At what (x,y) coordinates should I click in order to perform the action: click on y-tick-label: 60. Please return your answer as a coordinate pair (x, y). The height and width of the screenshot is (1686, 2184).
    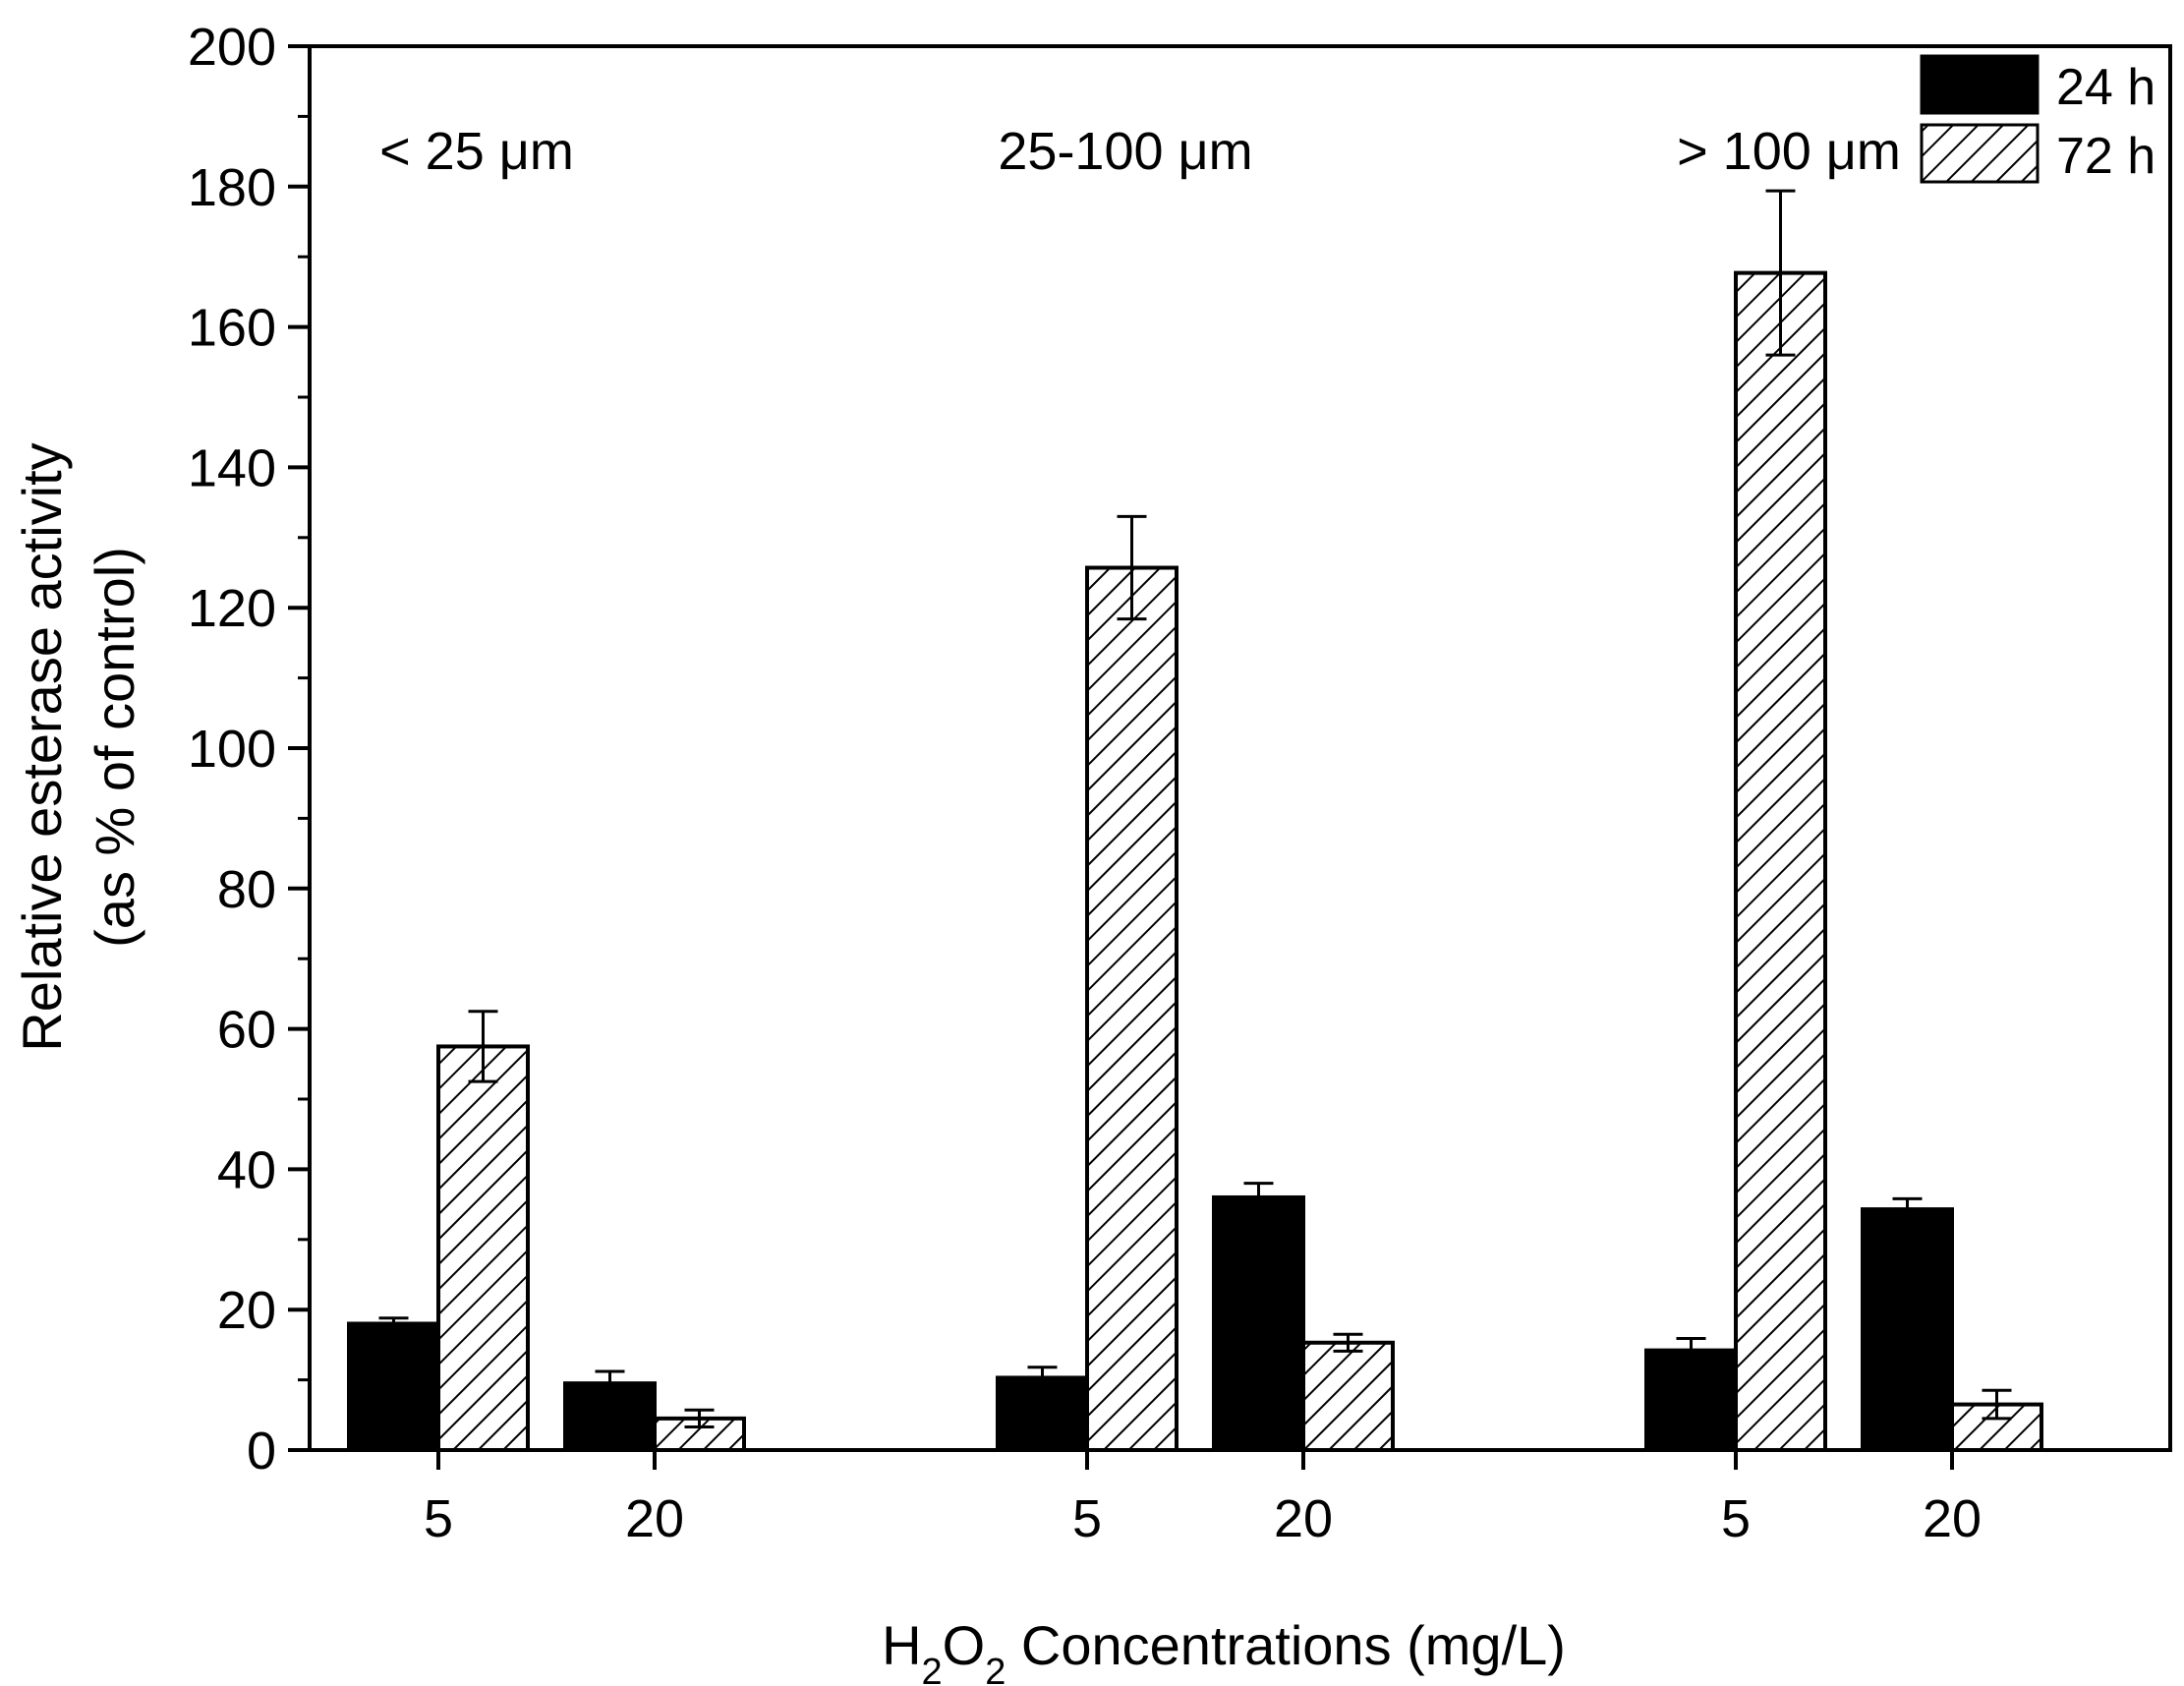
    Looking at the image, I should click on (246, 1030).